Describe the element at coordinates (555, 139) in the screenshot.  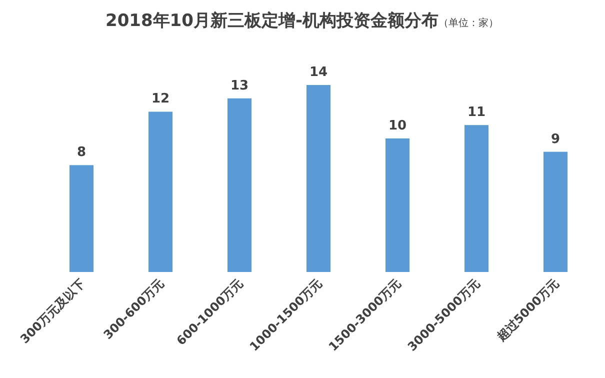
I see `data-label: 9` at that location.